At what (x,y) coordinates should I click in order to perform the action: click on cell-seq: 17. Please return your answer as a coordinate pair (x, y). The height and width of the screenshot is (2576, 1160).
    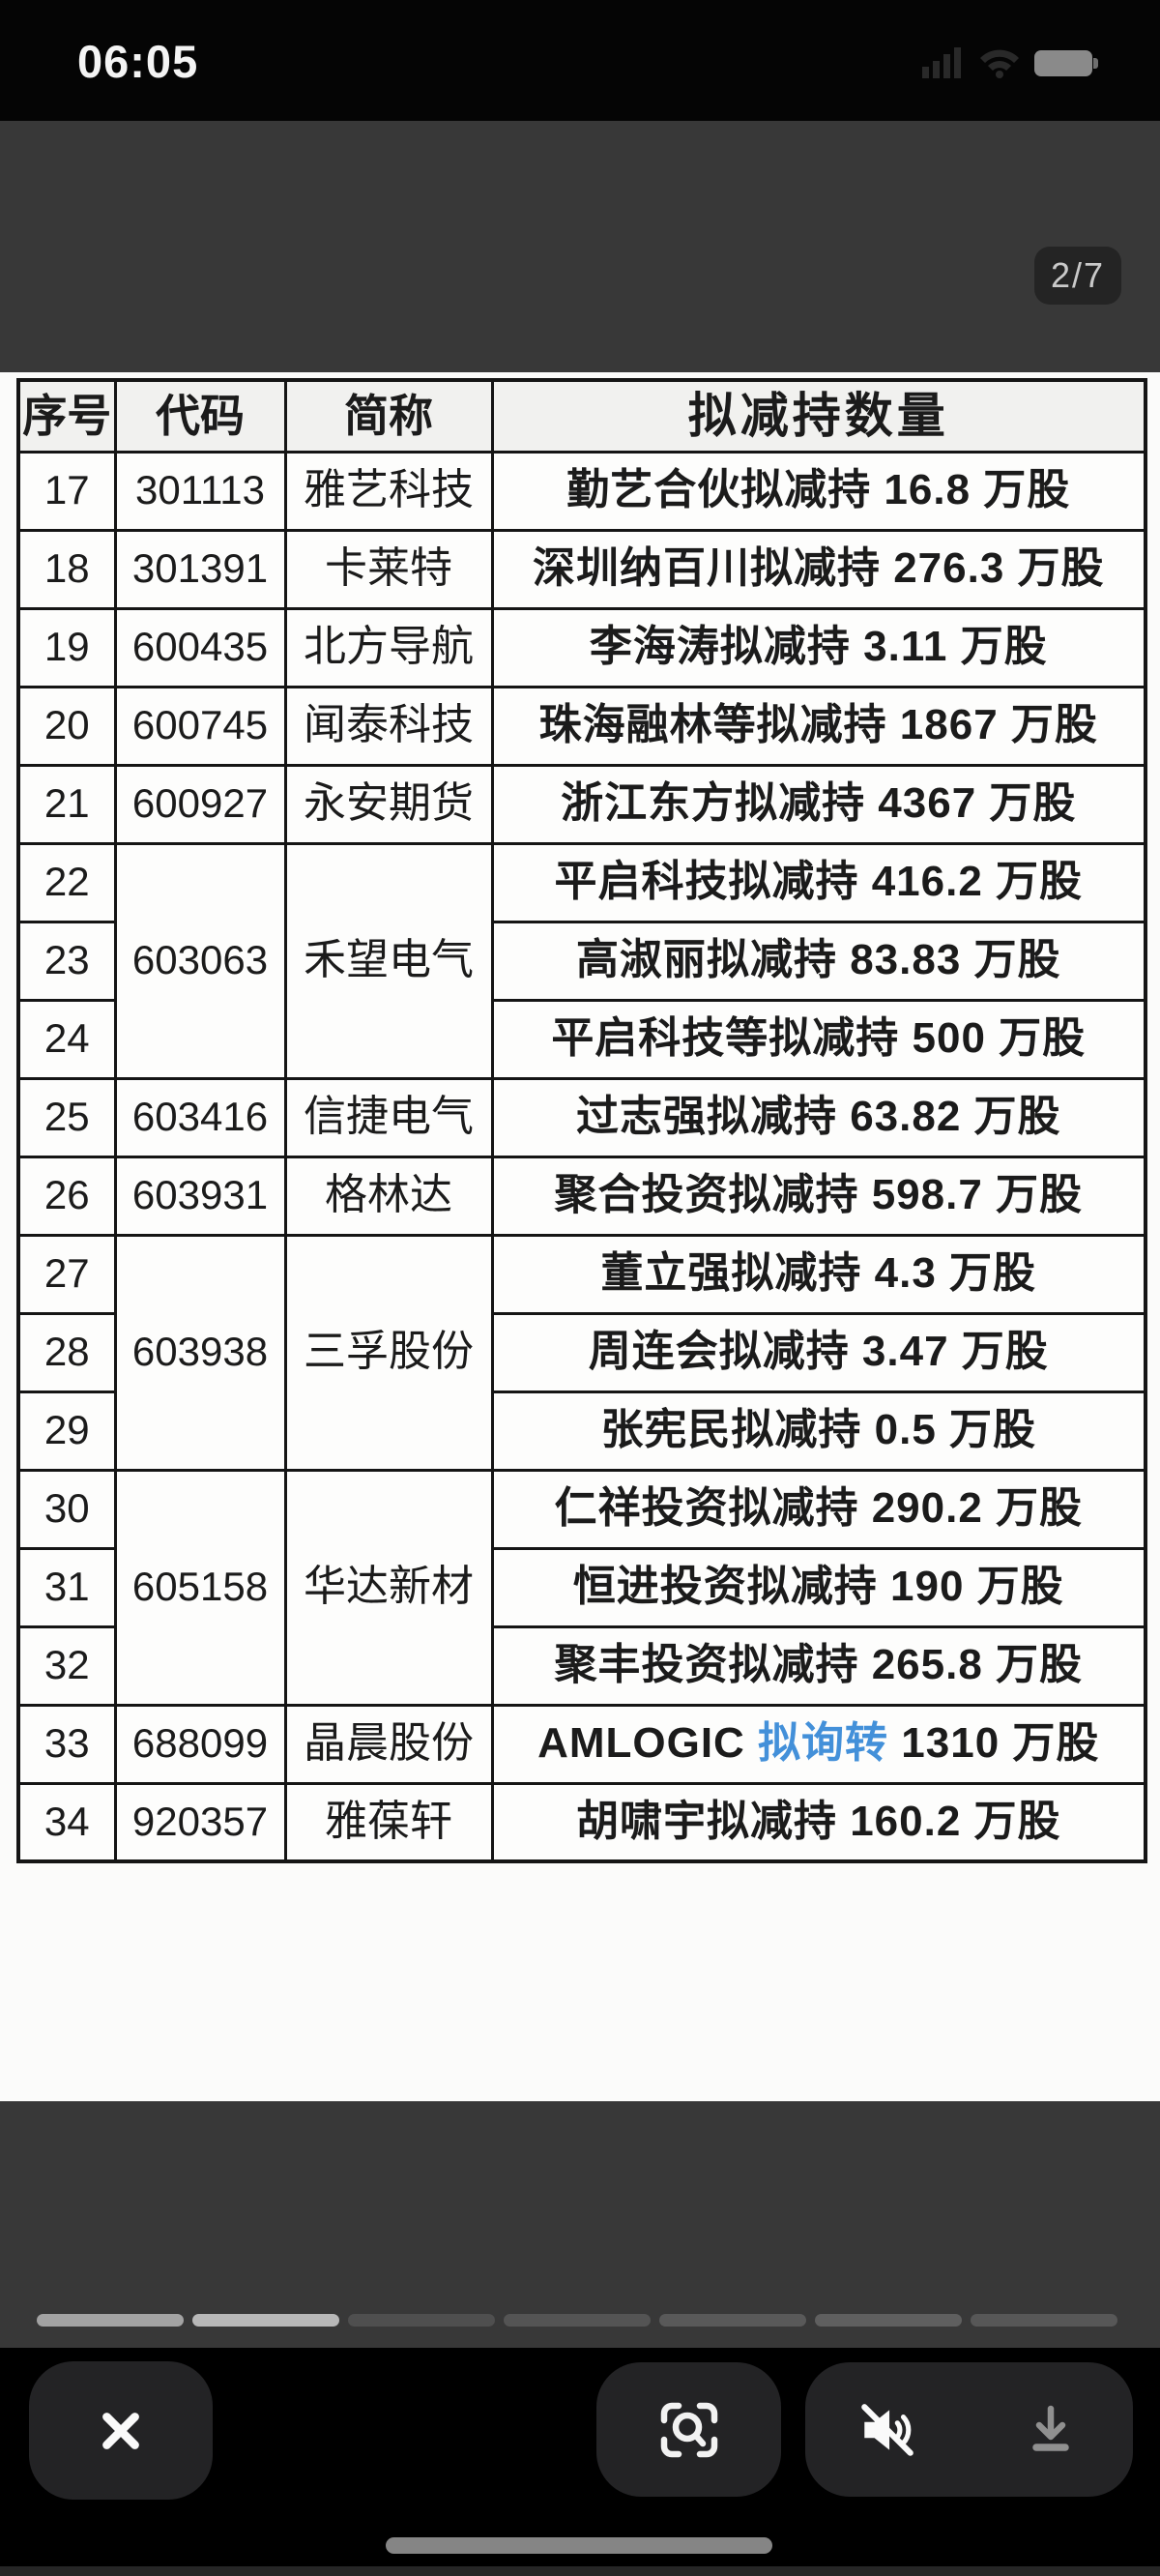
    Looking at the image, I should click on (67, 491).